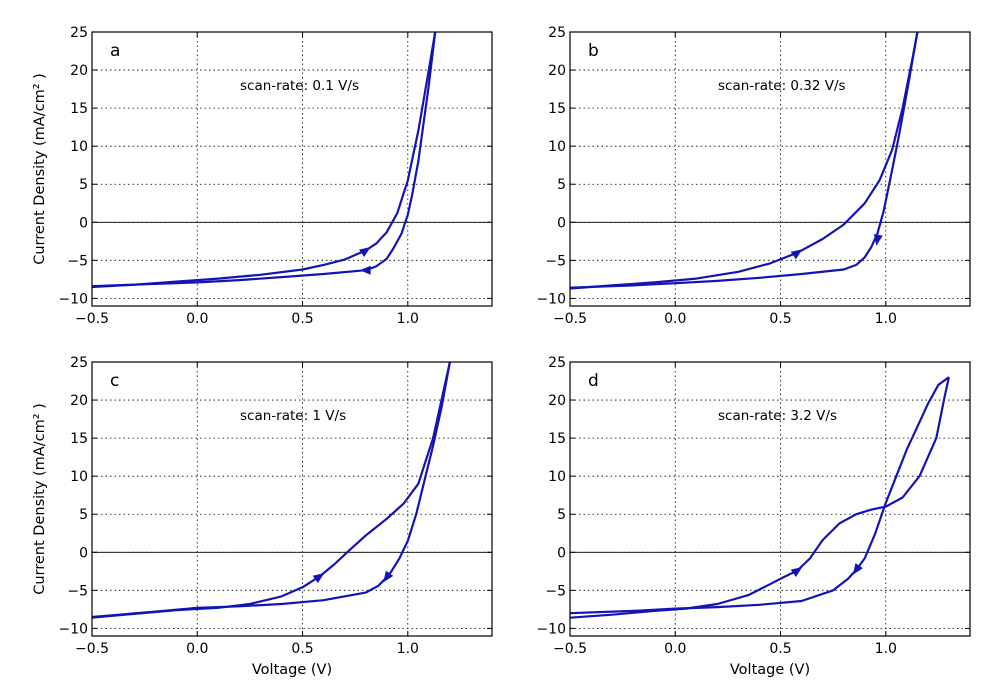  What do you see at coordinates (115, 51) in the screenshot?
I see `panel-label: a` at bounding box center [115, 51].